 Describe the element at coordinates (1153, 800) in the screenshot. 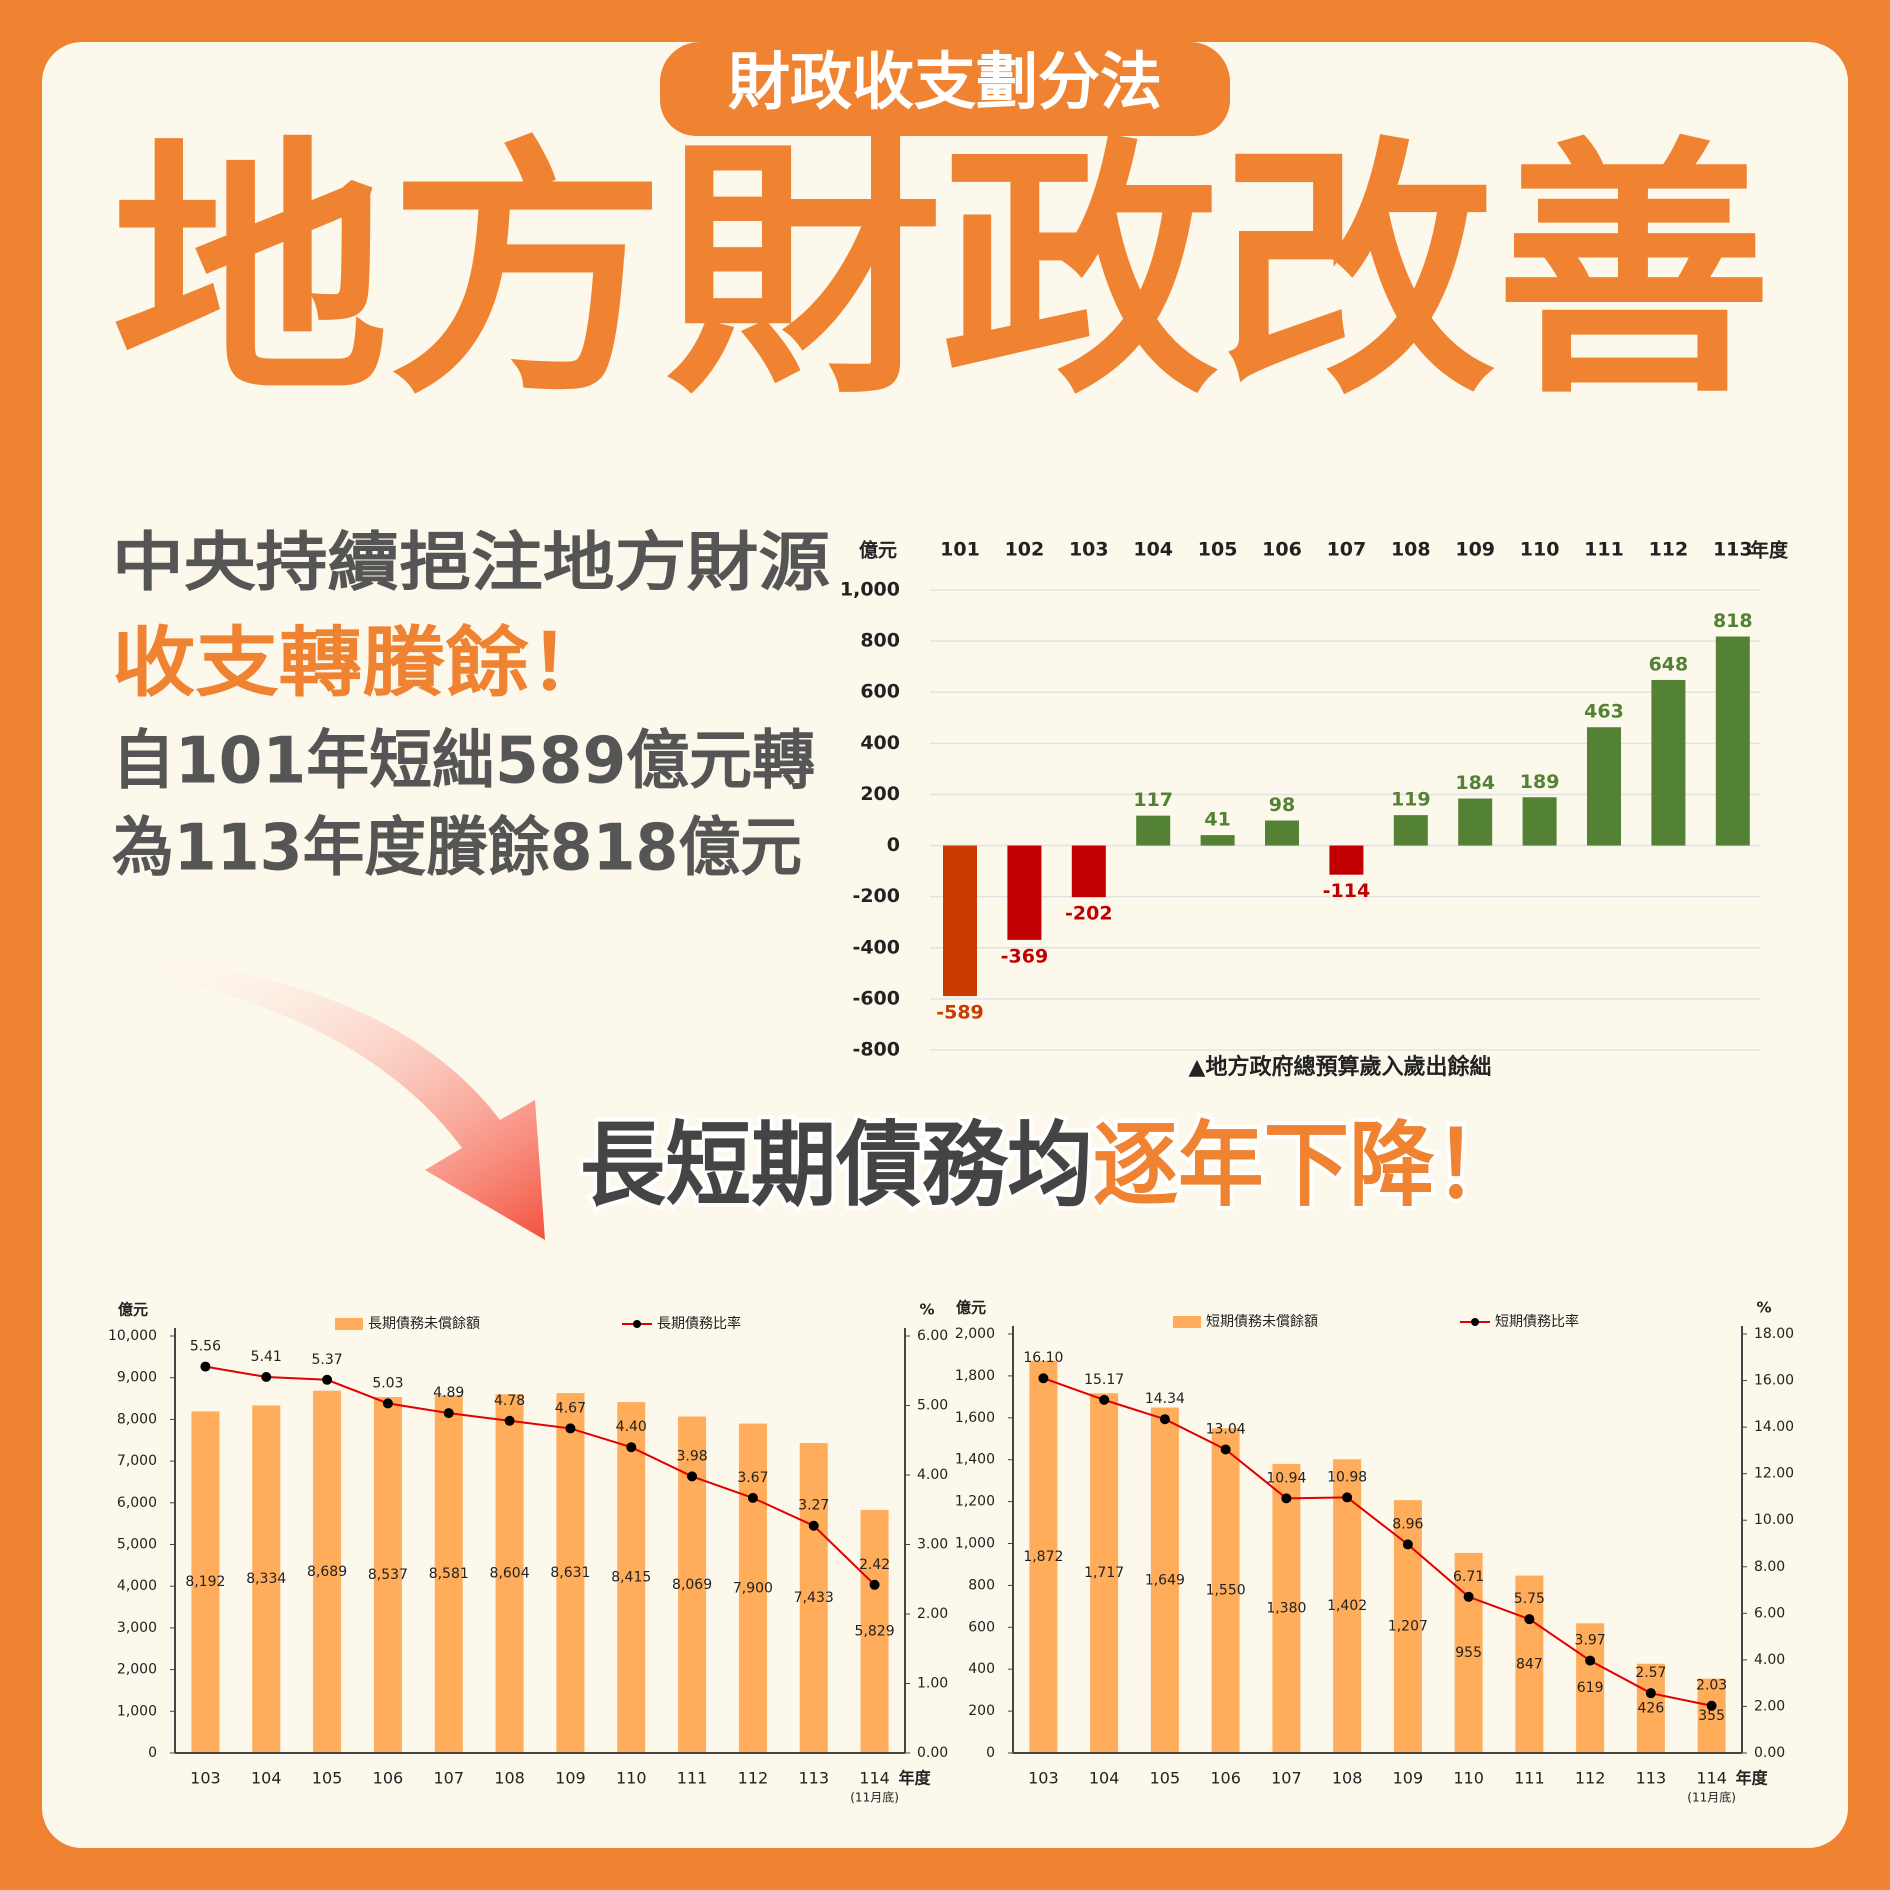

I see `data-label: 117` at that location.